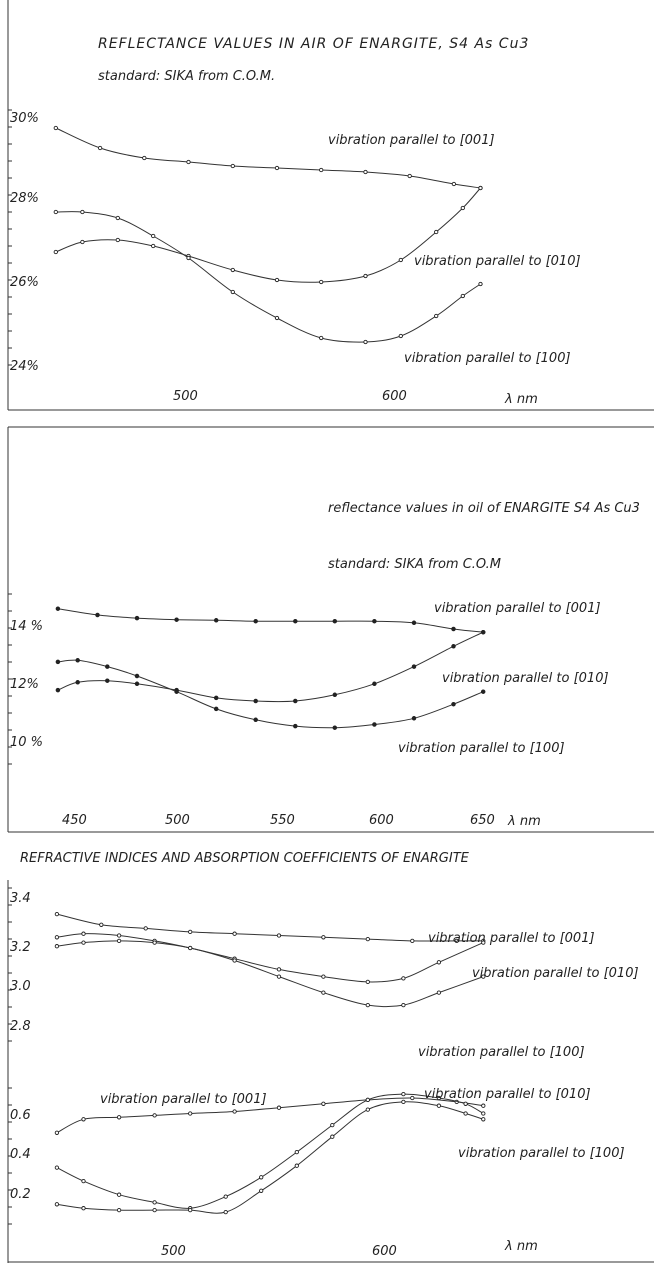 Image resolution: width=654 pixels, height=1263 pixels. Describe the element at coordinates (521, 1246) in the screenshot. I see `panel-refractive-x-unit: λ nm` at that location.